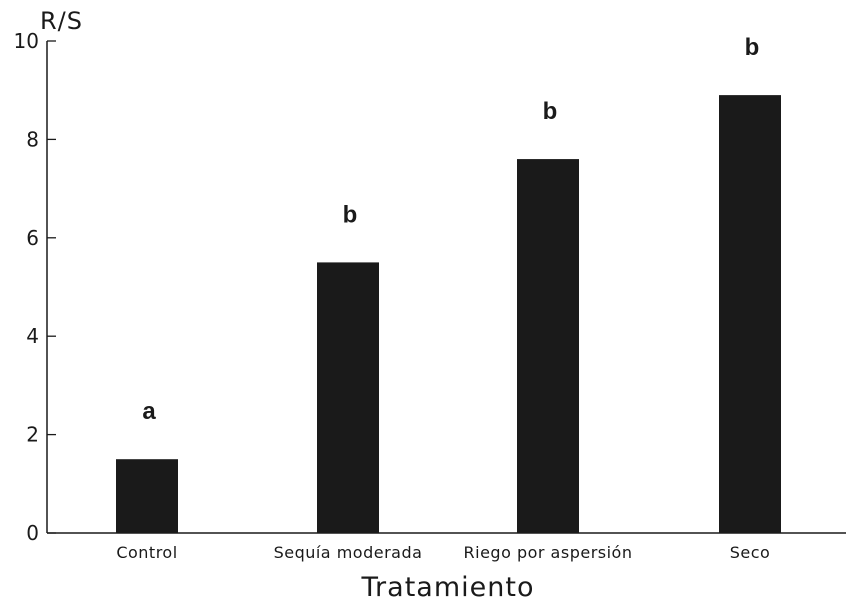  I want to click on y-axis-title: R/S, so click(61, 21).